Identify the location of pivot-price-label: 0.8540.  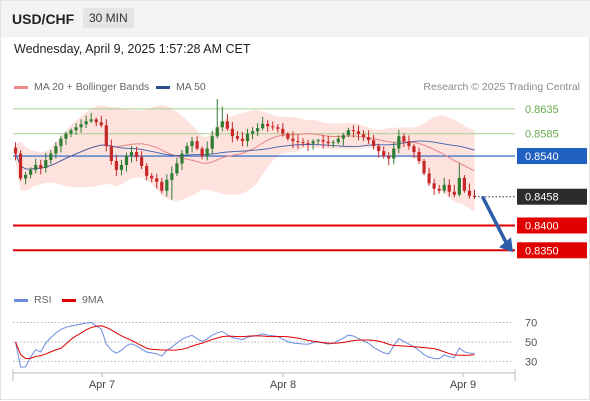
(542, 157).